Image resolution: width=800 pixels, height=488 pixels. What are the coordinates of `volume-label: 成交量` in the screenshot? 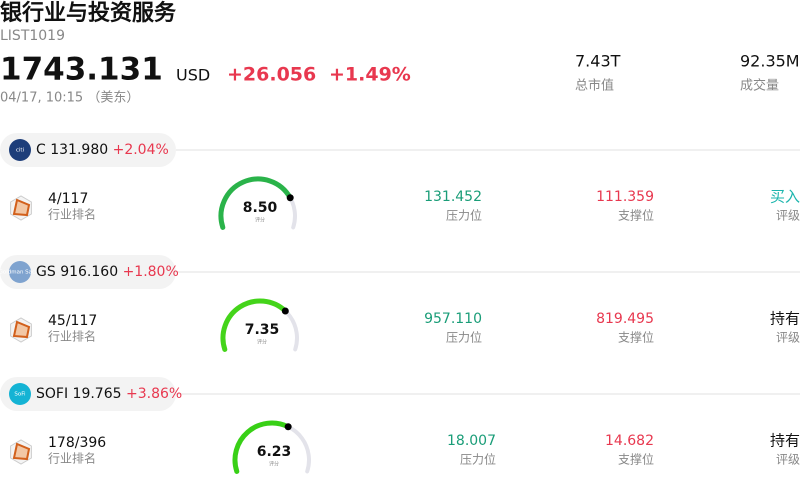 It's located at (759, 86).